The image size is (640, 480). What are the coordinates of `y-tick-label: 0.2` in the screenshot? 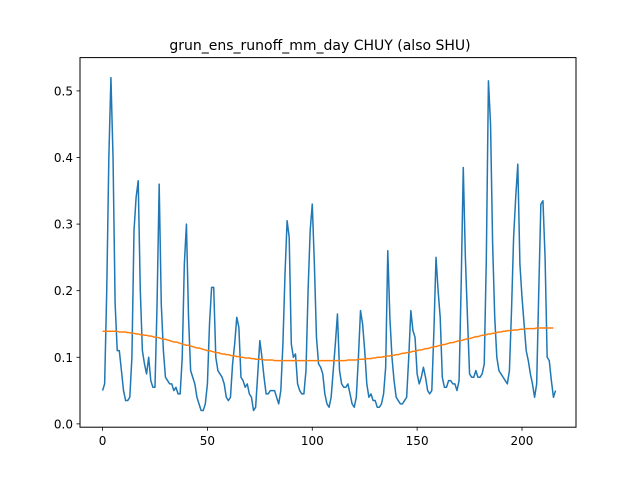 It's located at (63, 291).